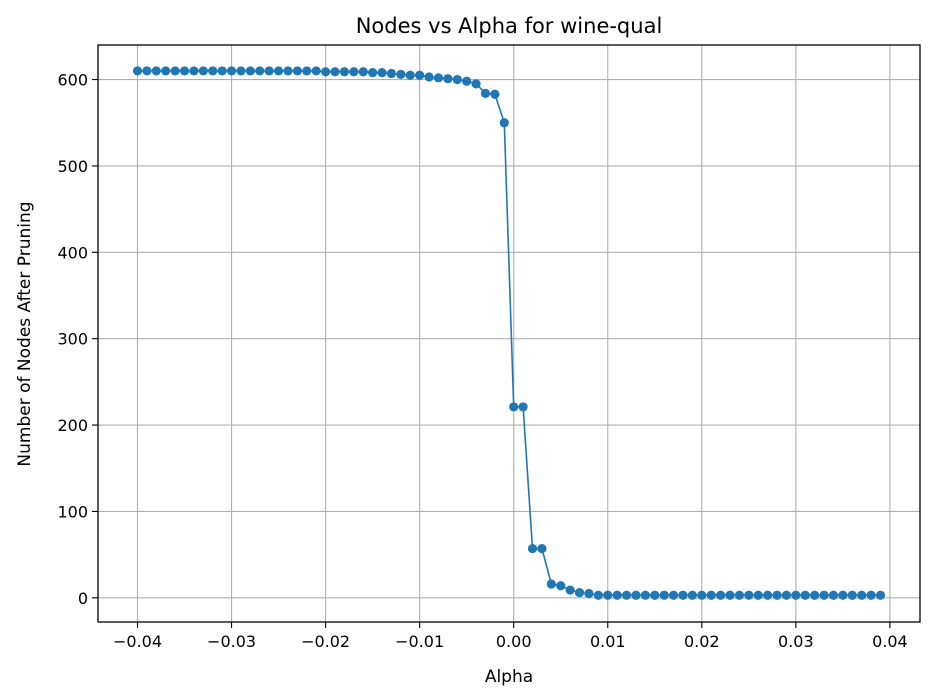  I want to click on x-axis-ticks: −0.04 −0.03 −0.02 −0.01 0.00 0.01 0.02 0.03 0.04, so click(510, 636).